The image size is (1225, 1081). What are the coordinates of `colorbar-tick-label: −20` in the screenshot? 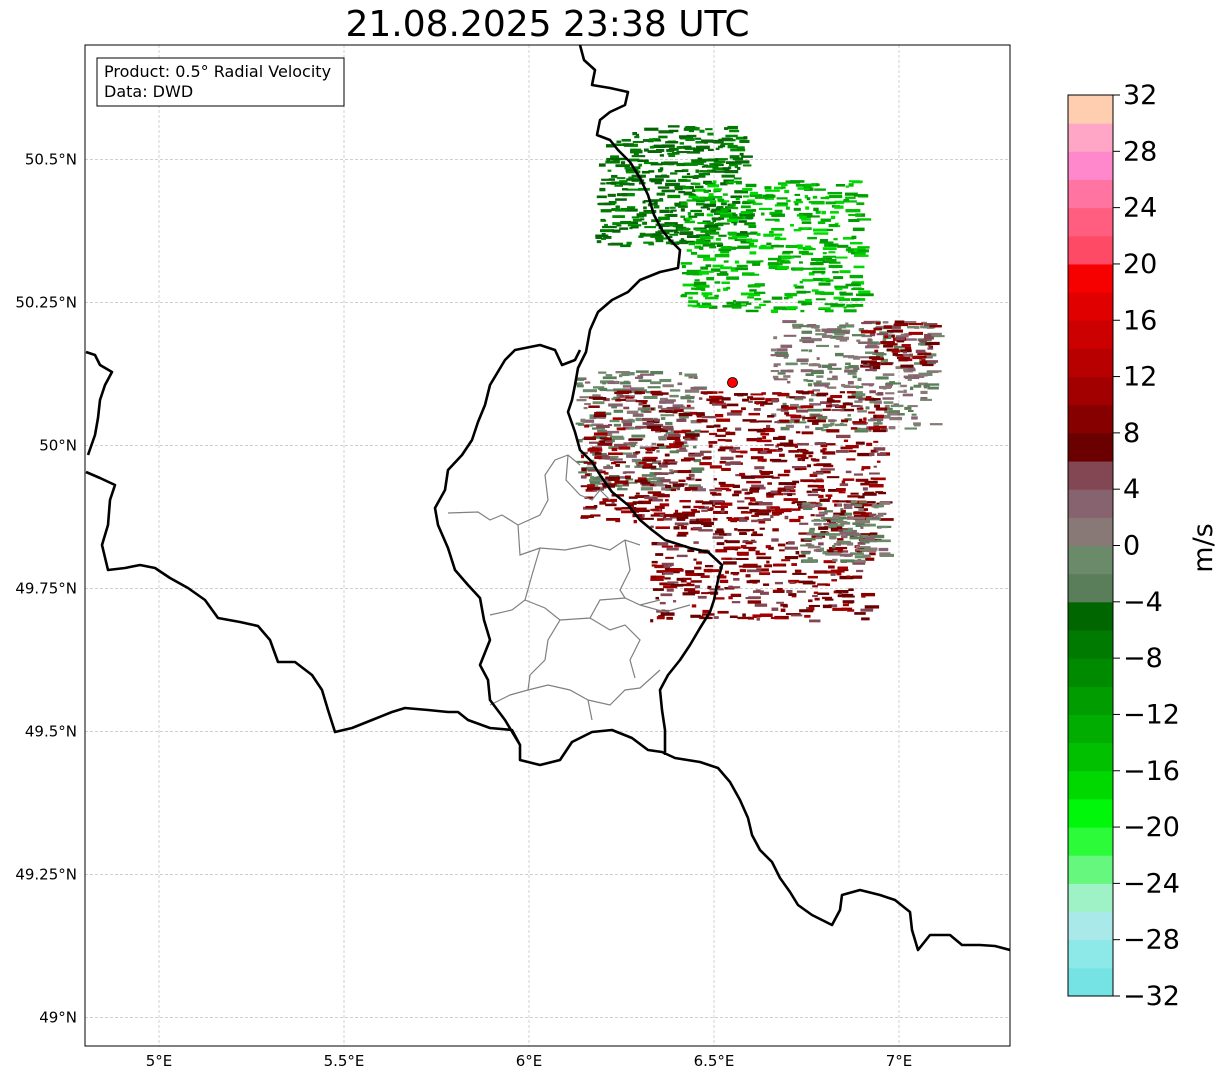 It's located at (1151, 827).